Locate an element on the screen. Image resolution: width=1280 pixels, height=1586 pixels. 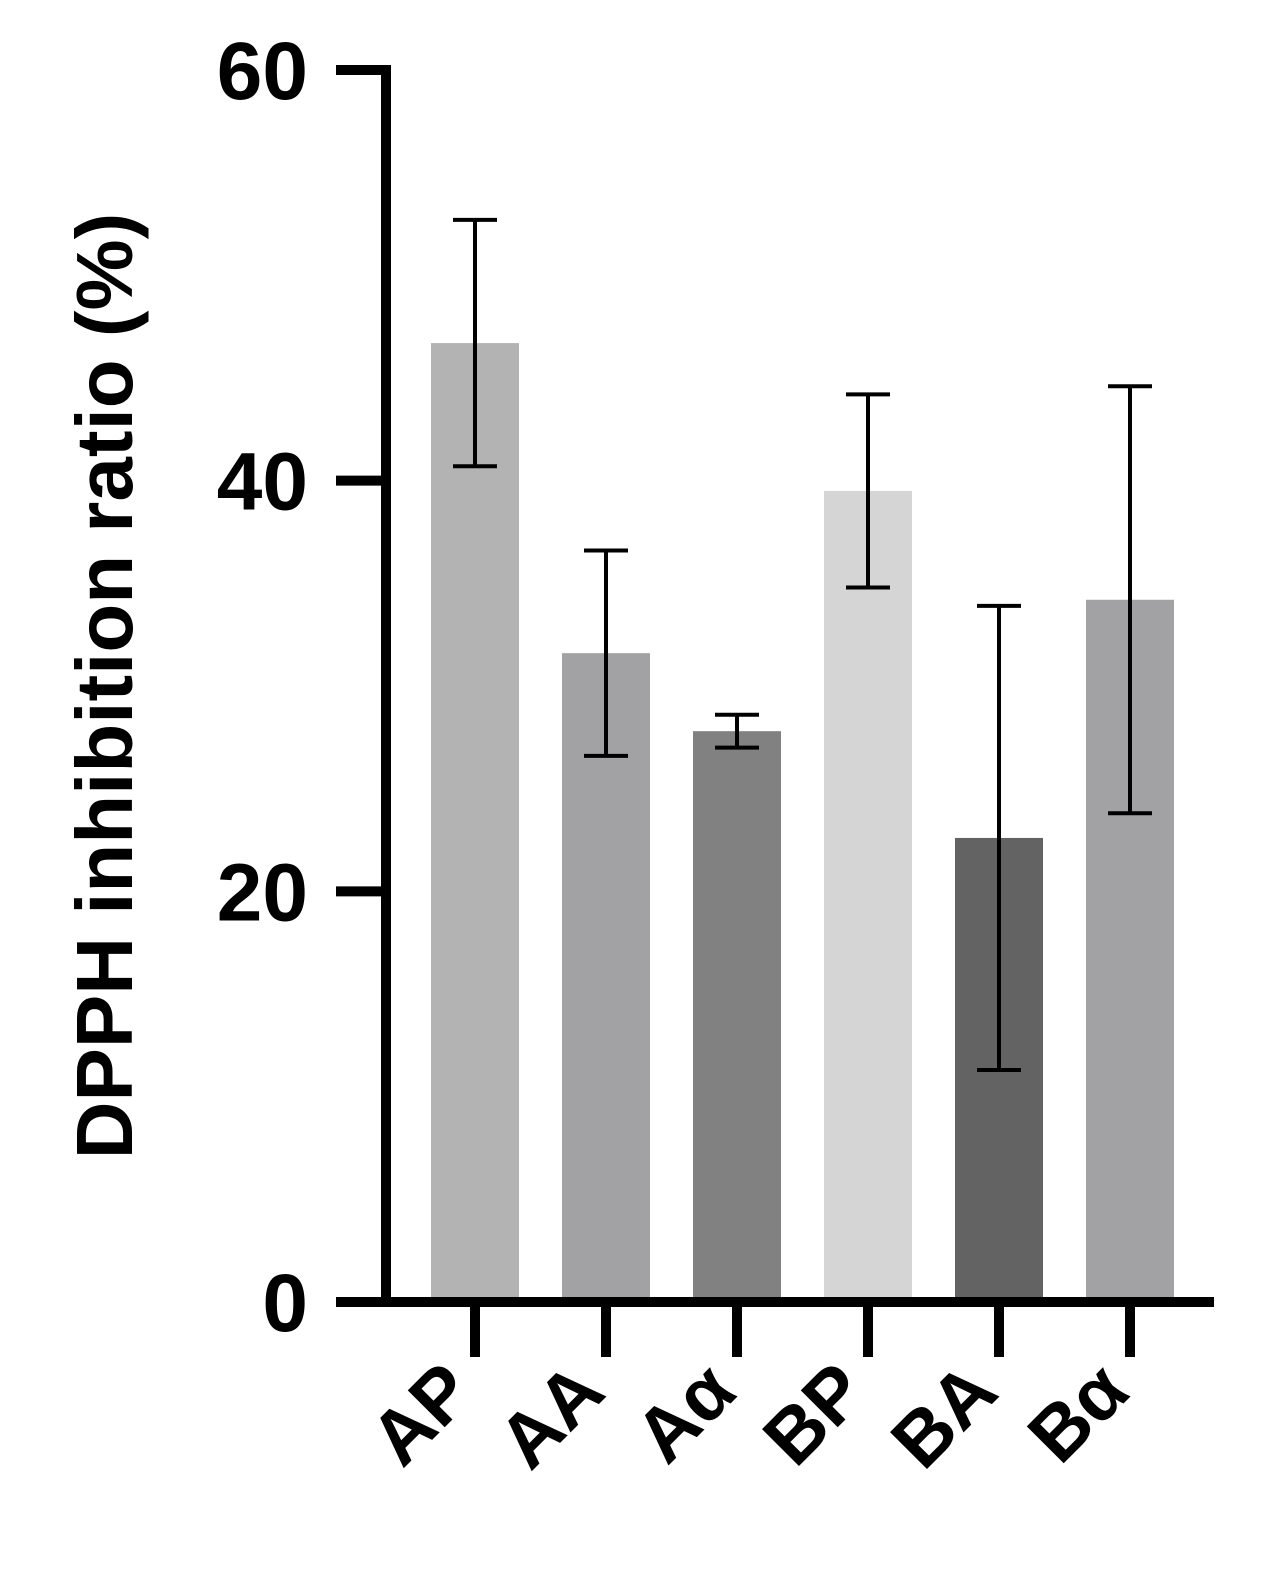
y-ticks-group: 0 20 40 60 is located at coordinates (301, 687).